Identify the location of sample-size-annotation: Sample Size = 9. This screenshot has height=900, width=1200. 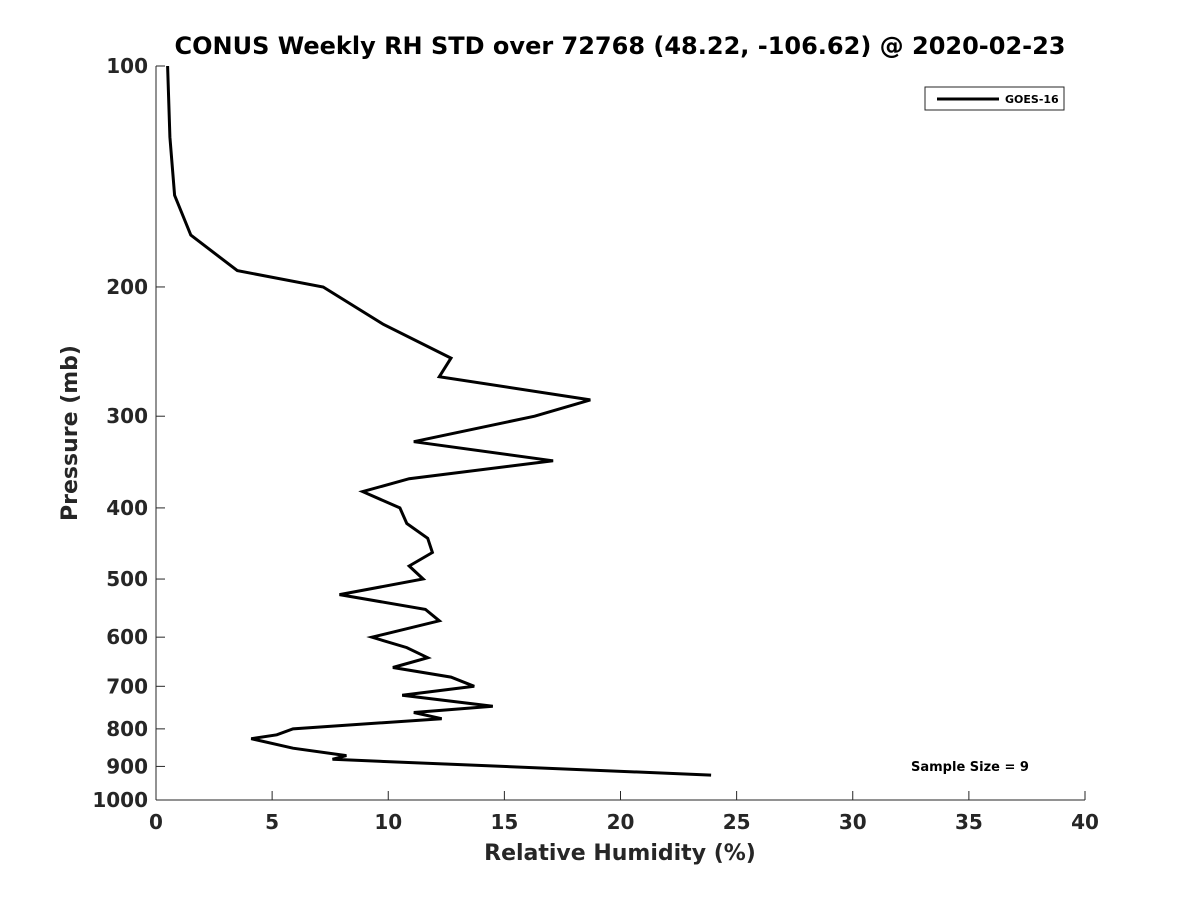
(970, 767).